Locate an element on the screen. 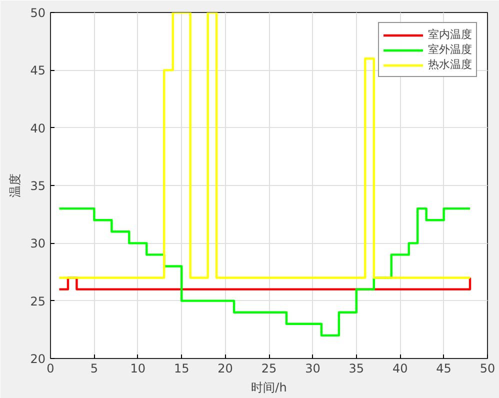 Image resolution: width=499 pixels, height=398 pixels. y-tick-label: 50 is located at coordinates (38, 13).